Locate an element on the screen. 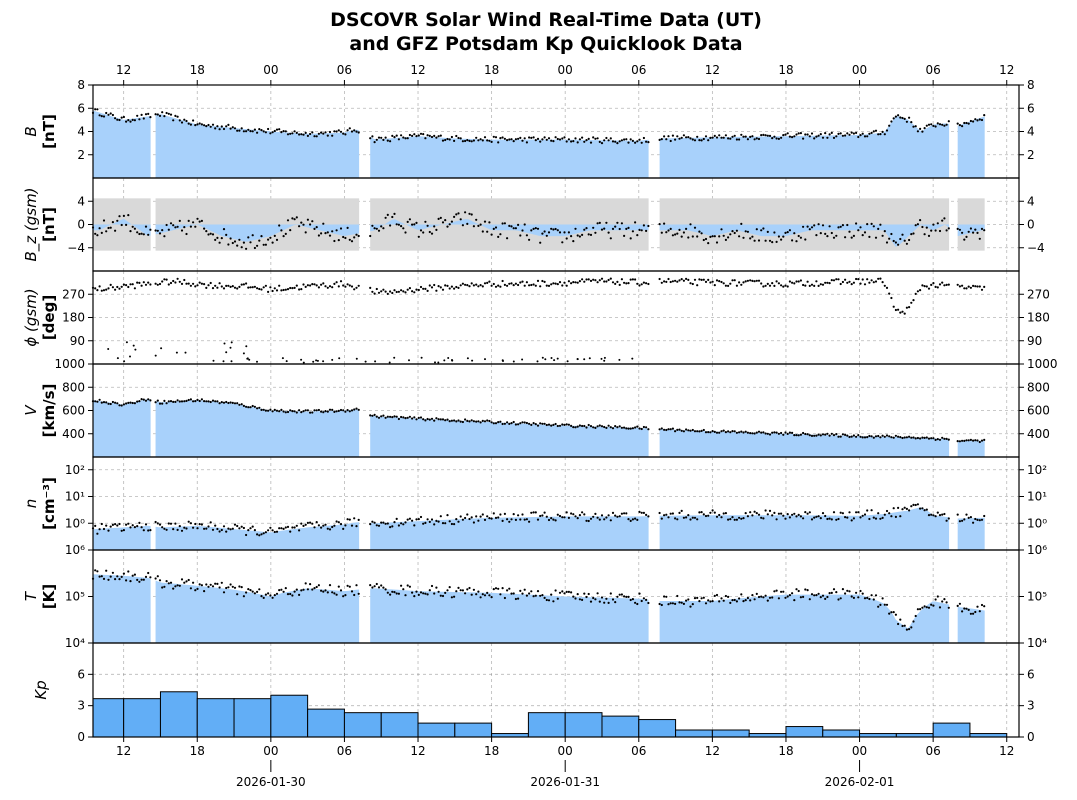  y-tick-label: 90 is located at coordinates (1034, 341).